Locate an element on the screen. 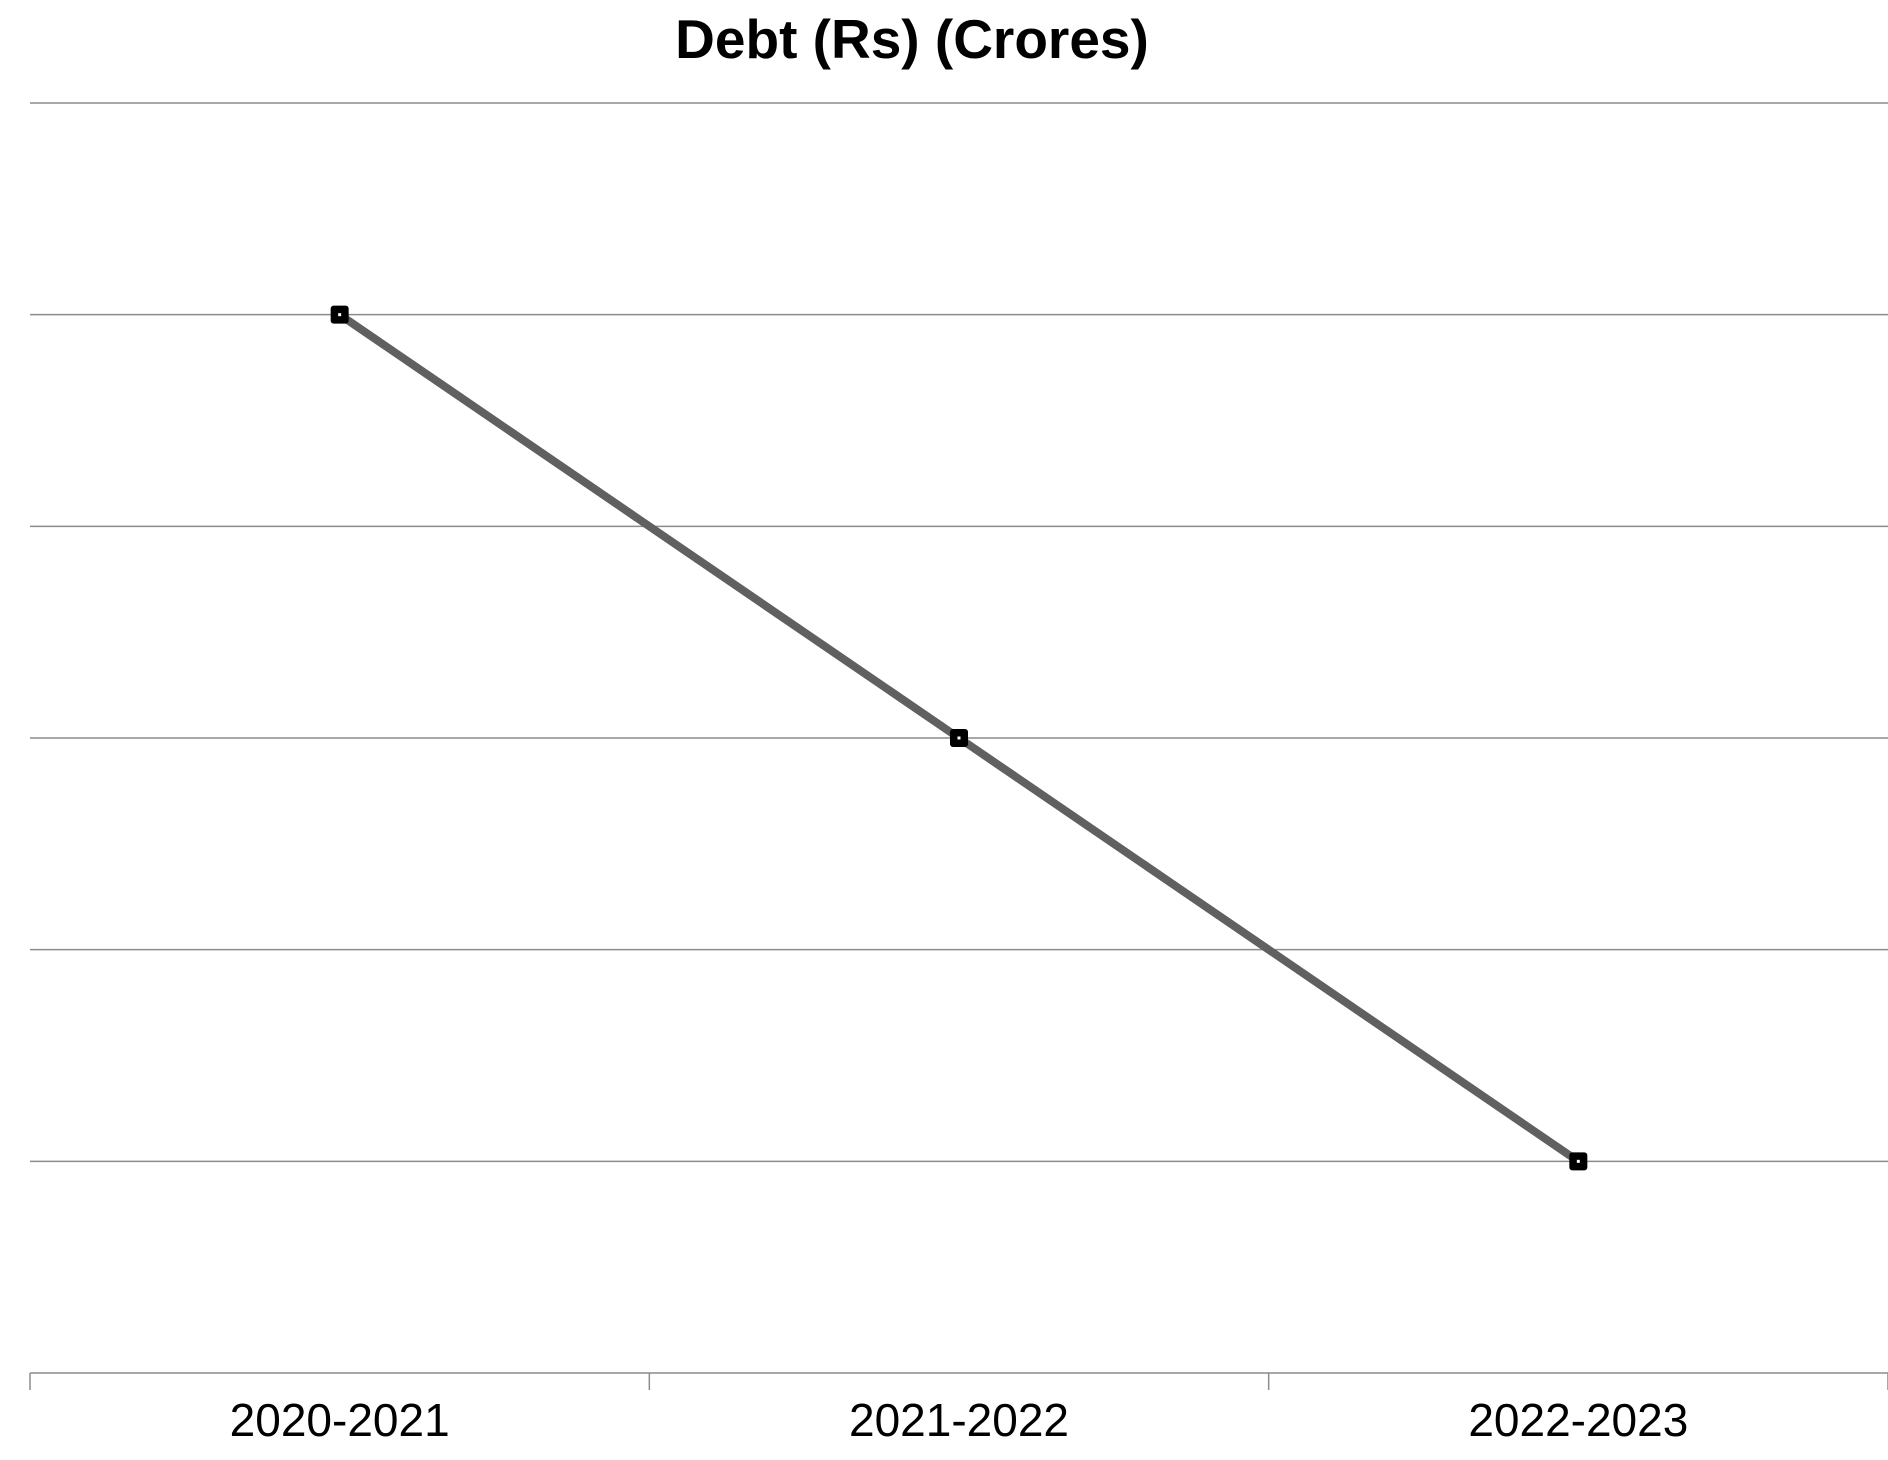 This screenshot has width=1888, height=1460. x-tick-label: 2021-2022 is located at coordinates (959, 1420).